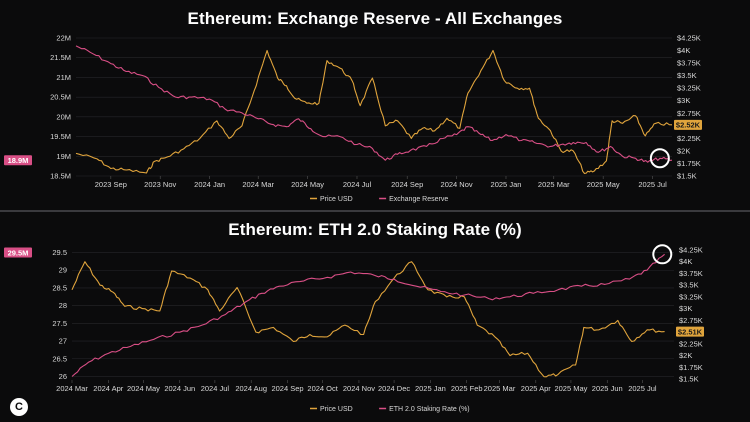 The width and height of the screenshot is (750, 422). Describe the element at coordinates (63, 116) in the screenshot. I see `y-left-tick-label: 20M` at that location.